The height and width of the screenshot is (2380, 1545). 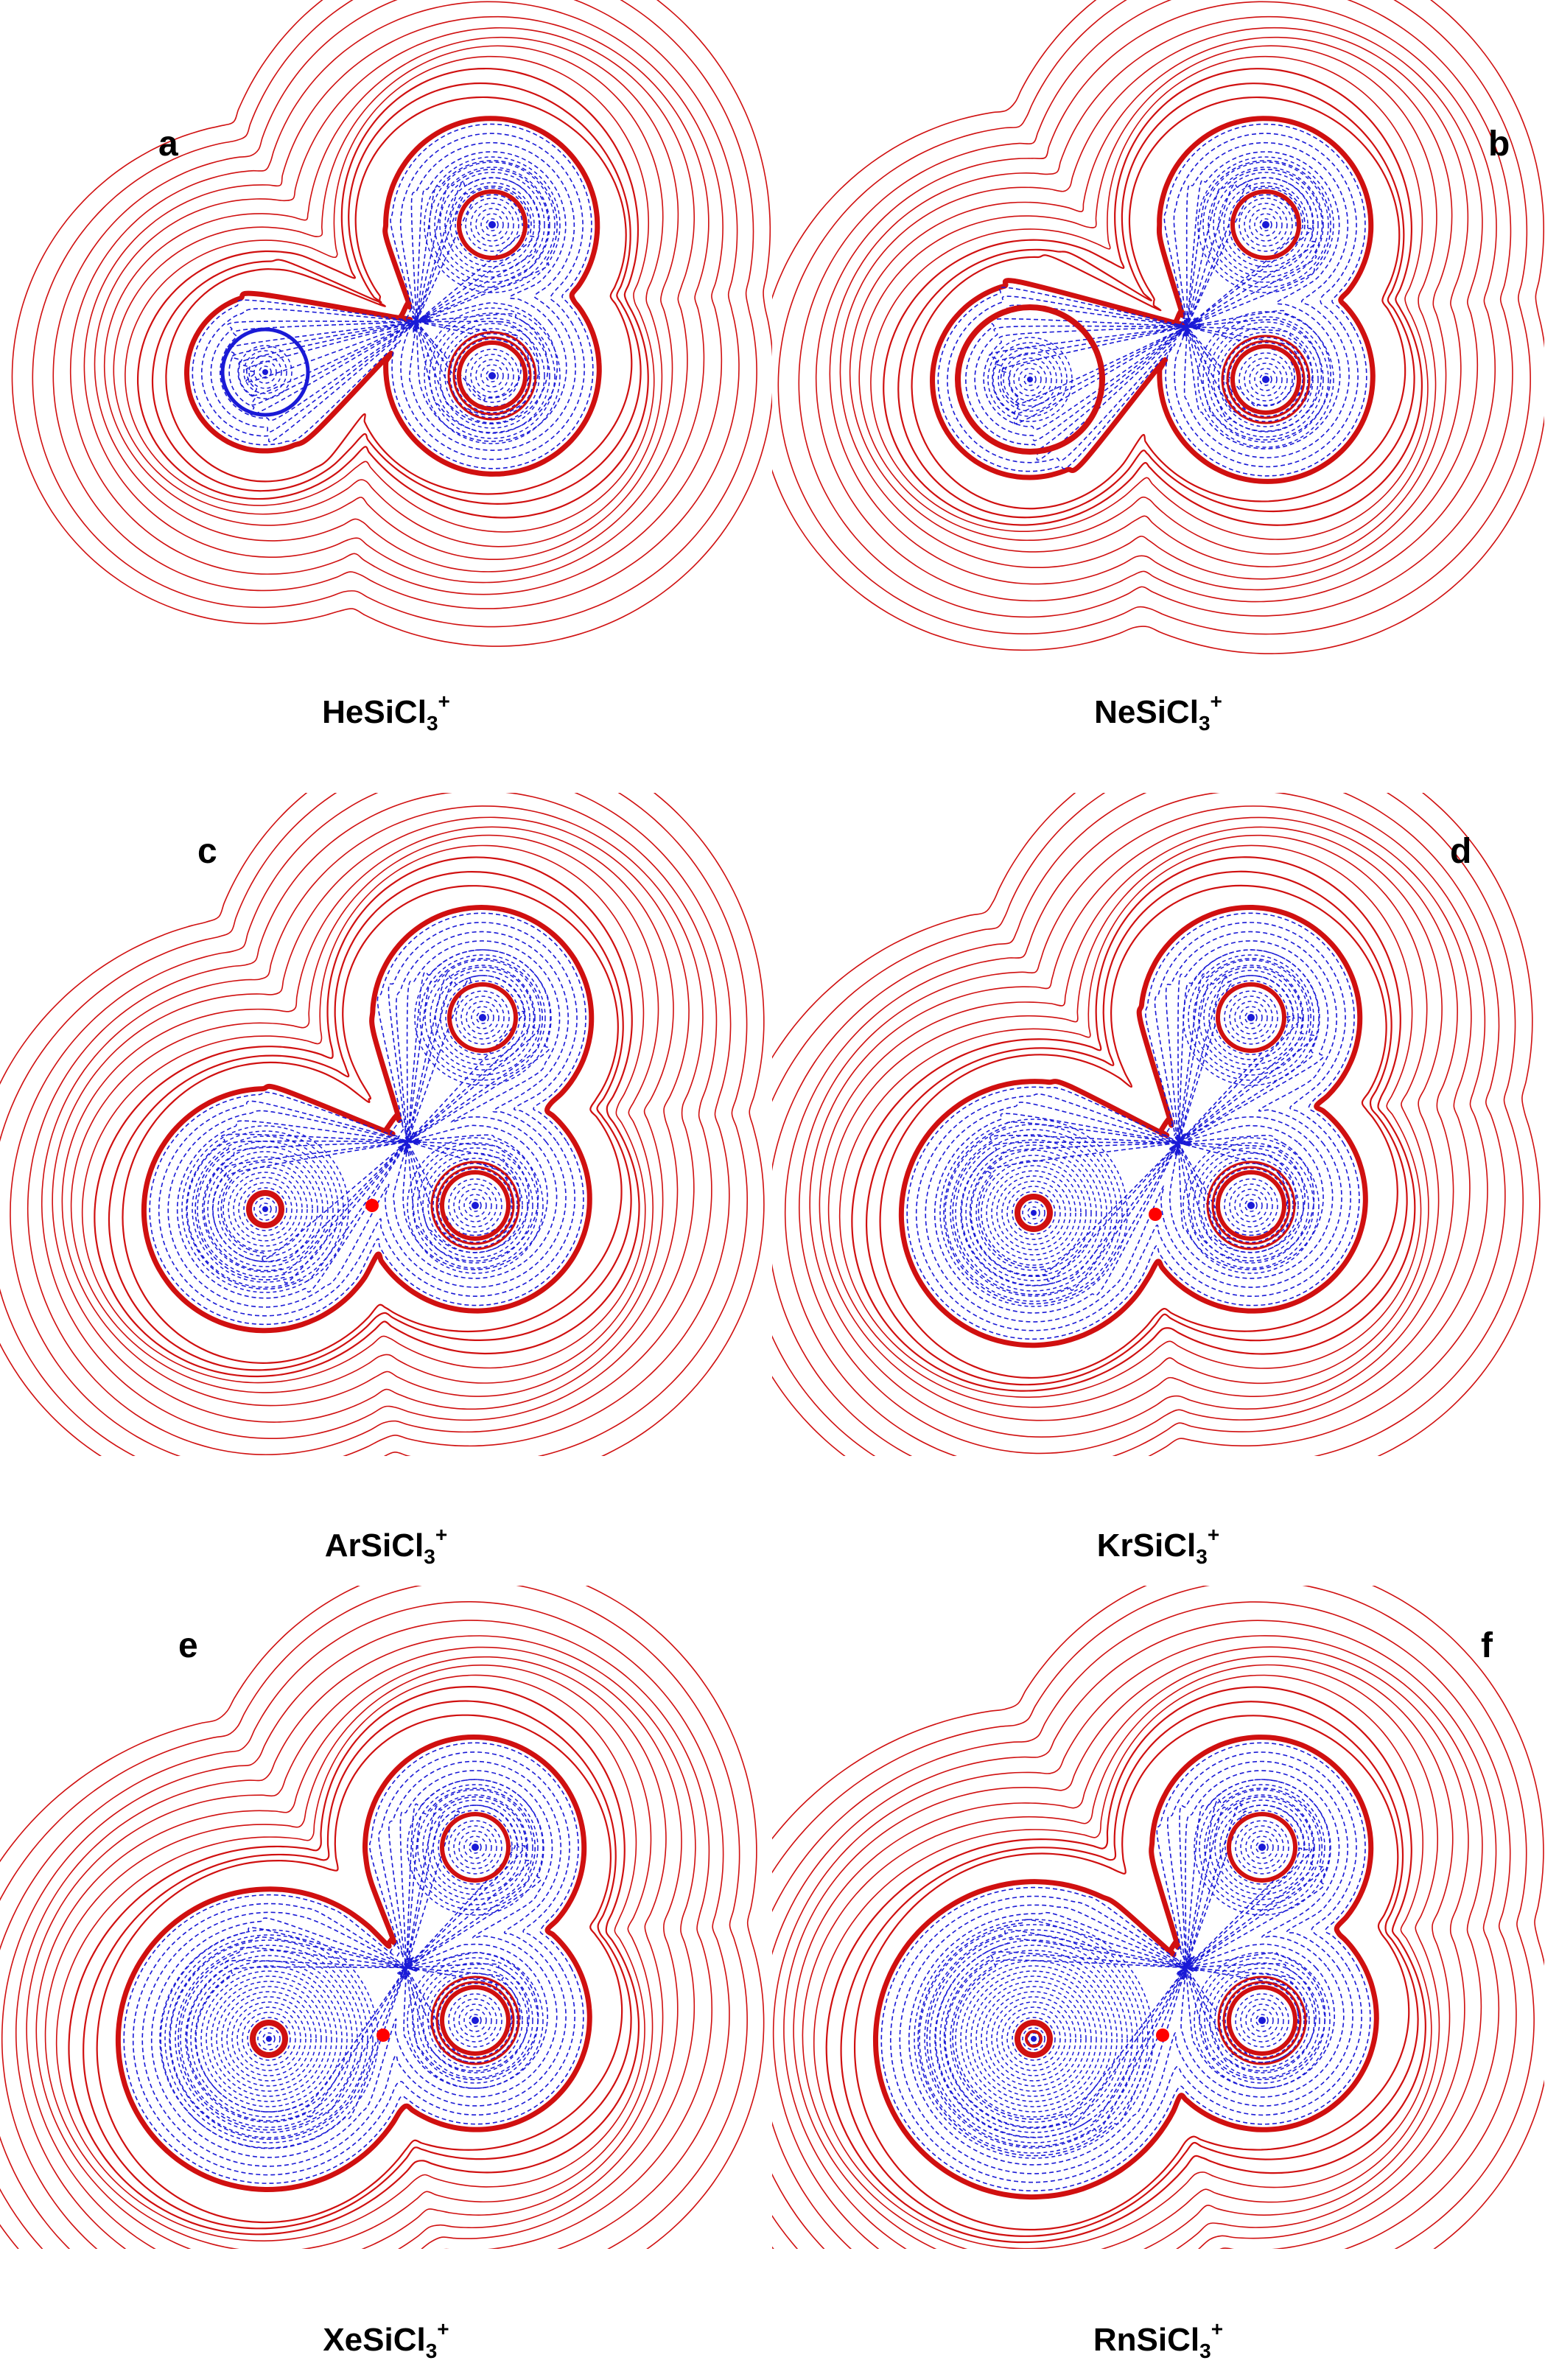 What do you see at coordinates (383, 2035) in the screenshot?
I see `bond-critical-point` at bounding box center [383, 2035].